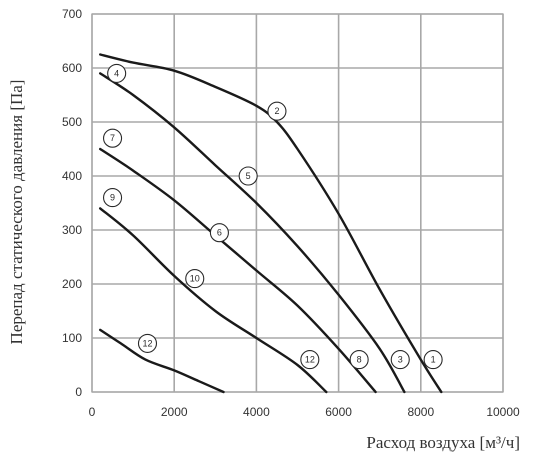  What do you see at coordinates (72, 230) in the screenshot?
I see `y-tick-label: 300` at bounding box center [72, 230].